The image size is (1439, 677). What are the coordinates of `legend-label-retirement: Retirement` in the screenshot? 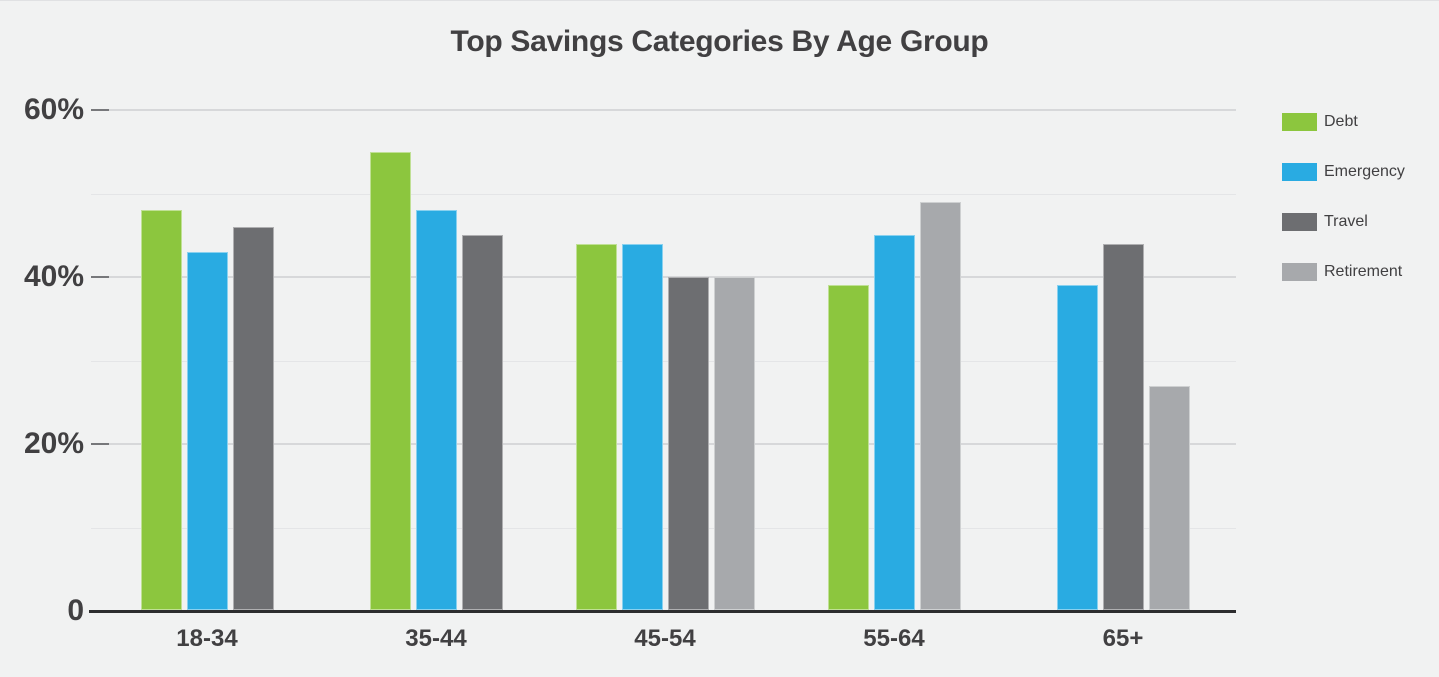 It's located at (1363, 271).